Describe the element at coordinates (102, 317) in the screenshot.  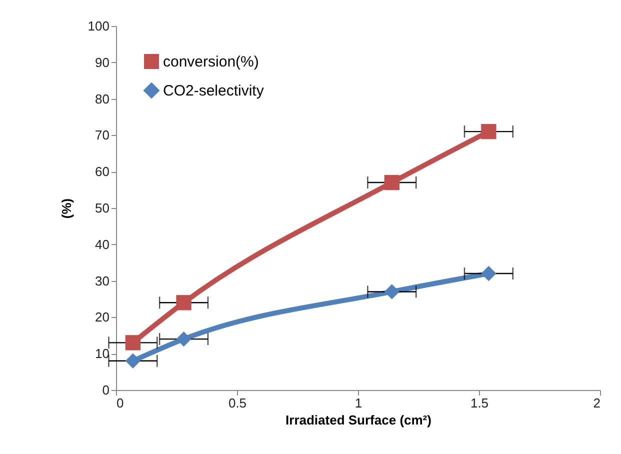
I see `y-tick-label: 20` at that location.